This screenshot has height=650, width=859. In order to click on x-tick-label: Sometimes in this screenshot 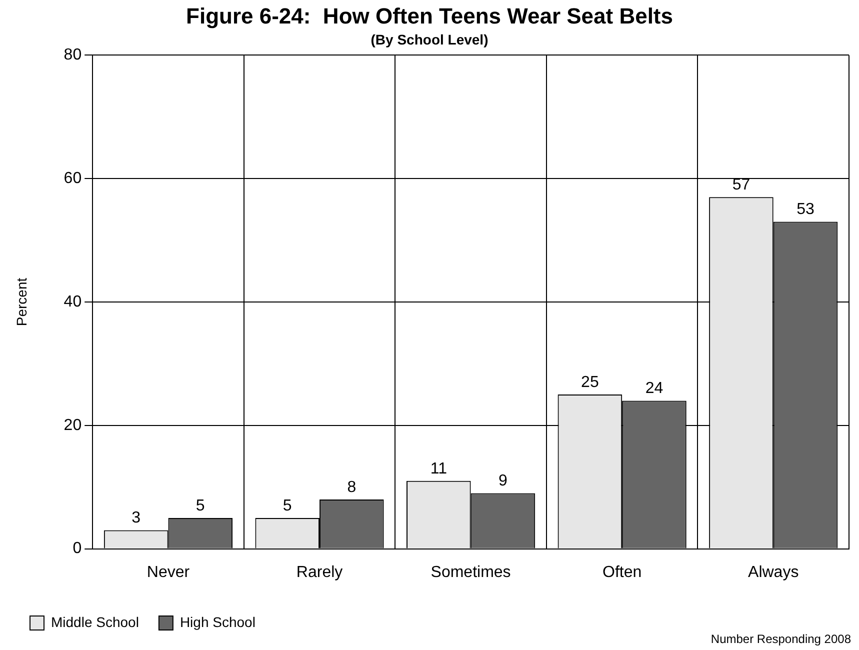, I will do `click(470, 572)`.